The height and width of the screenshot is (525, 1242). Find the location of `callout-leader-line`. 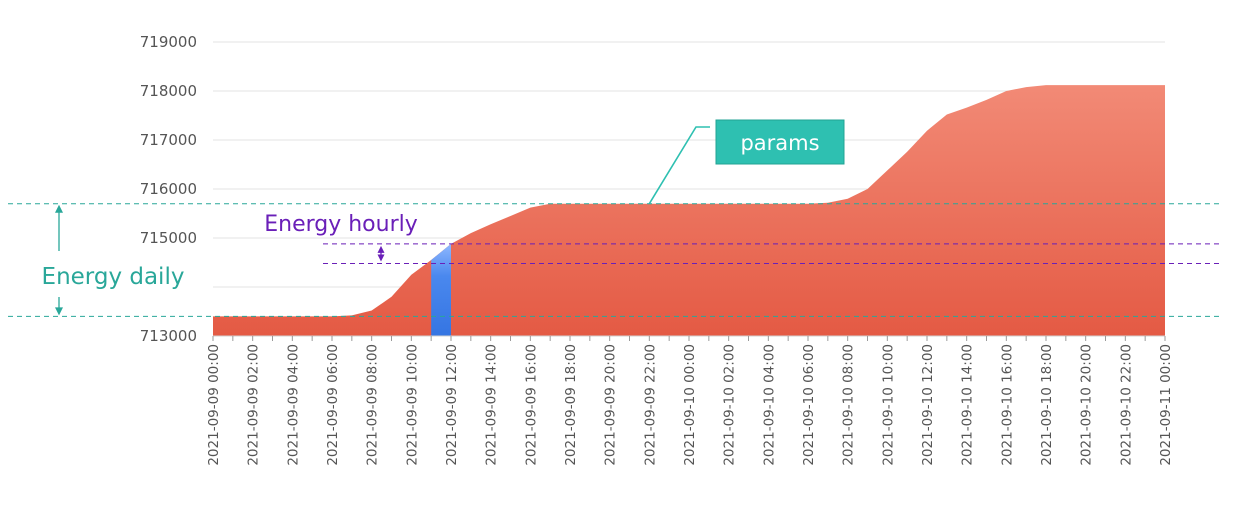

callout-leader-line is located at coordinates (679, 165).